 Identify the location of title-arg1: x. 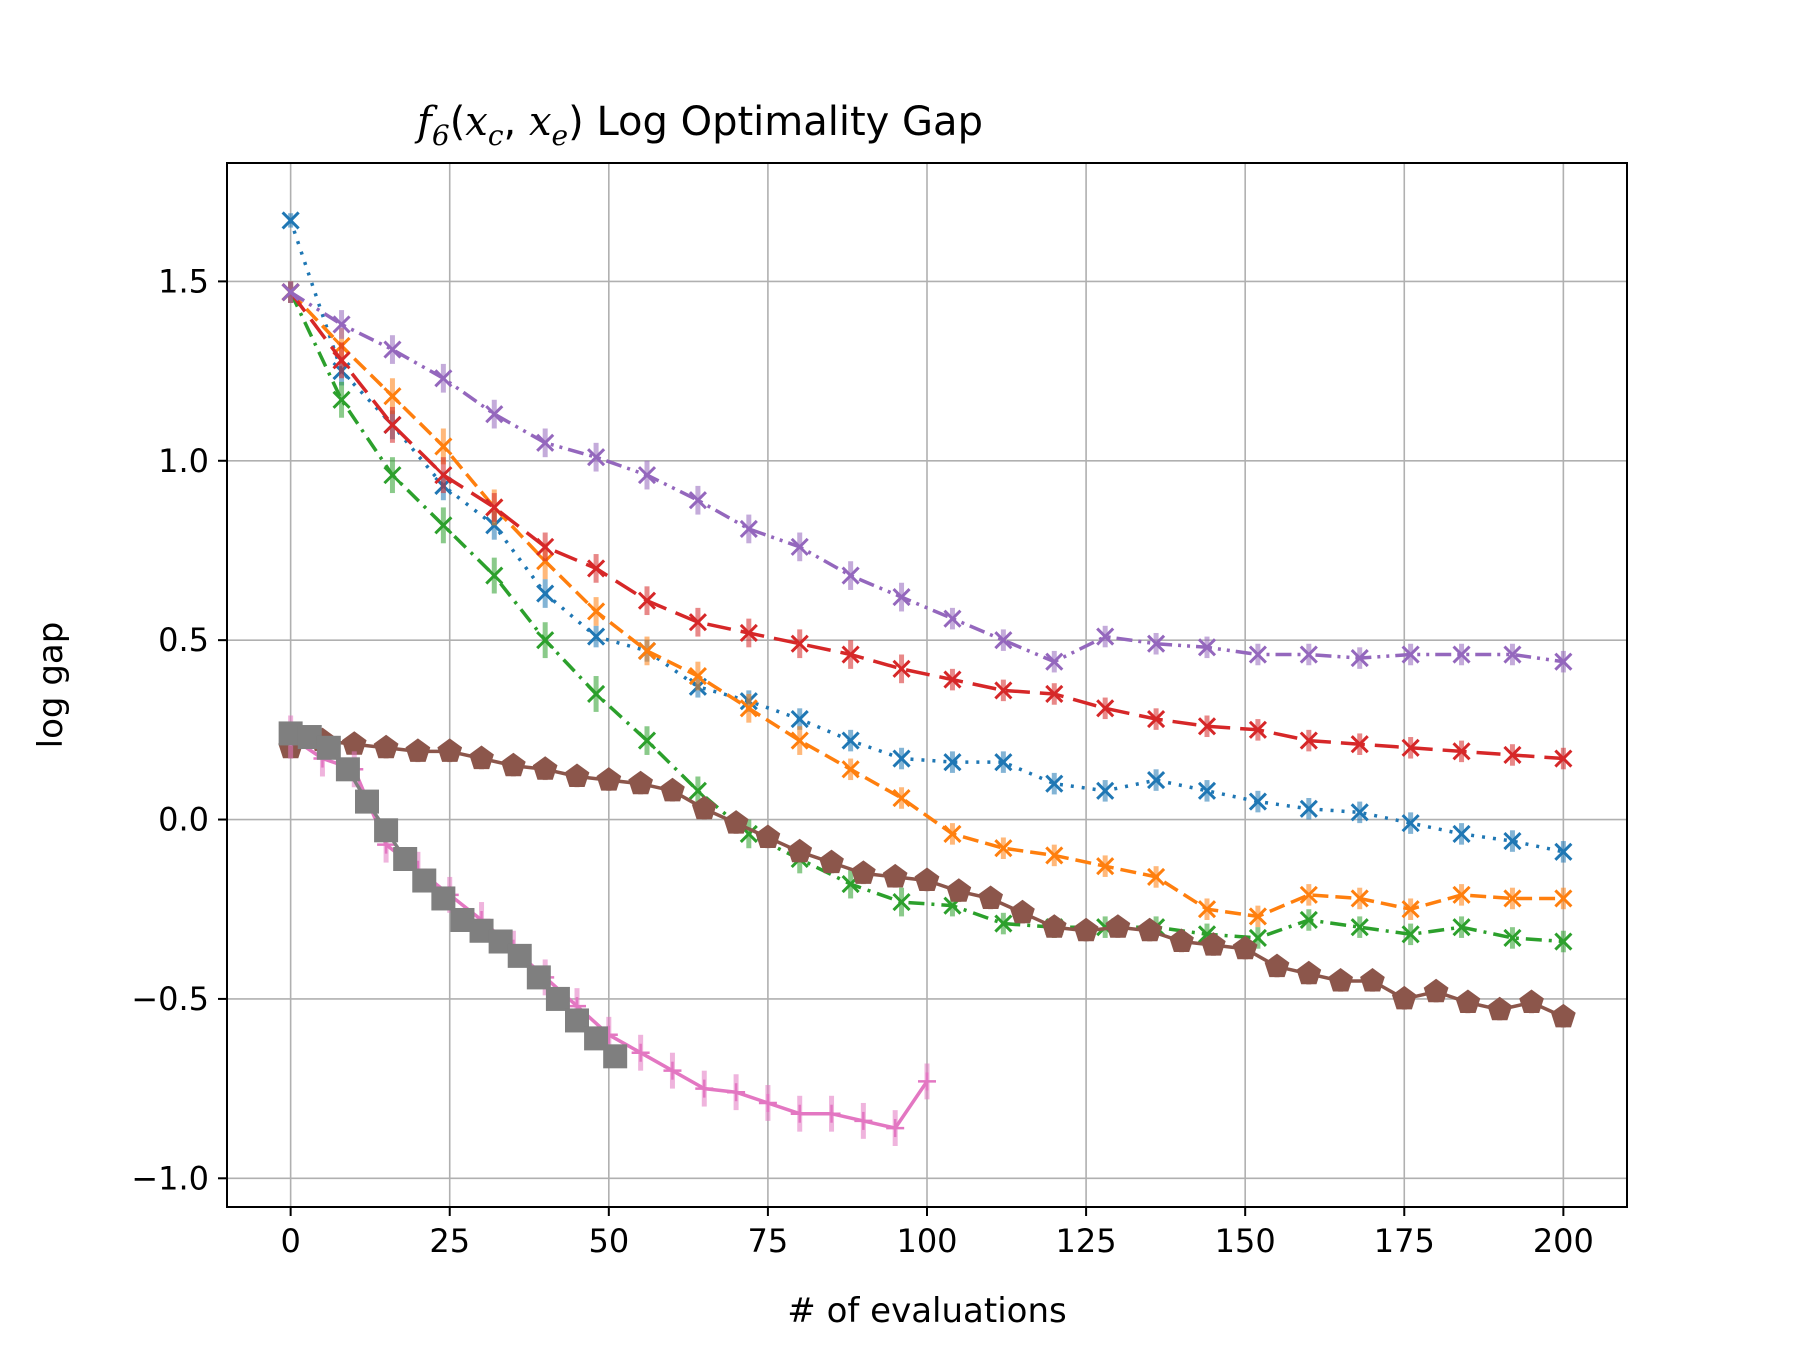
(476, 122).